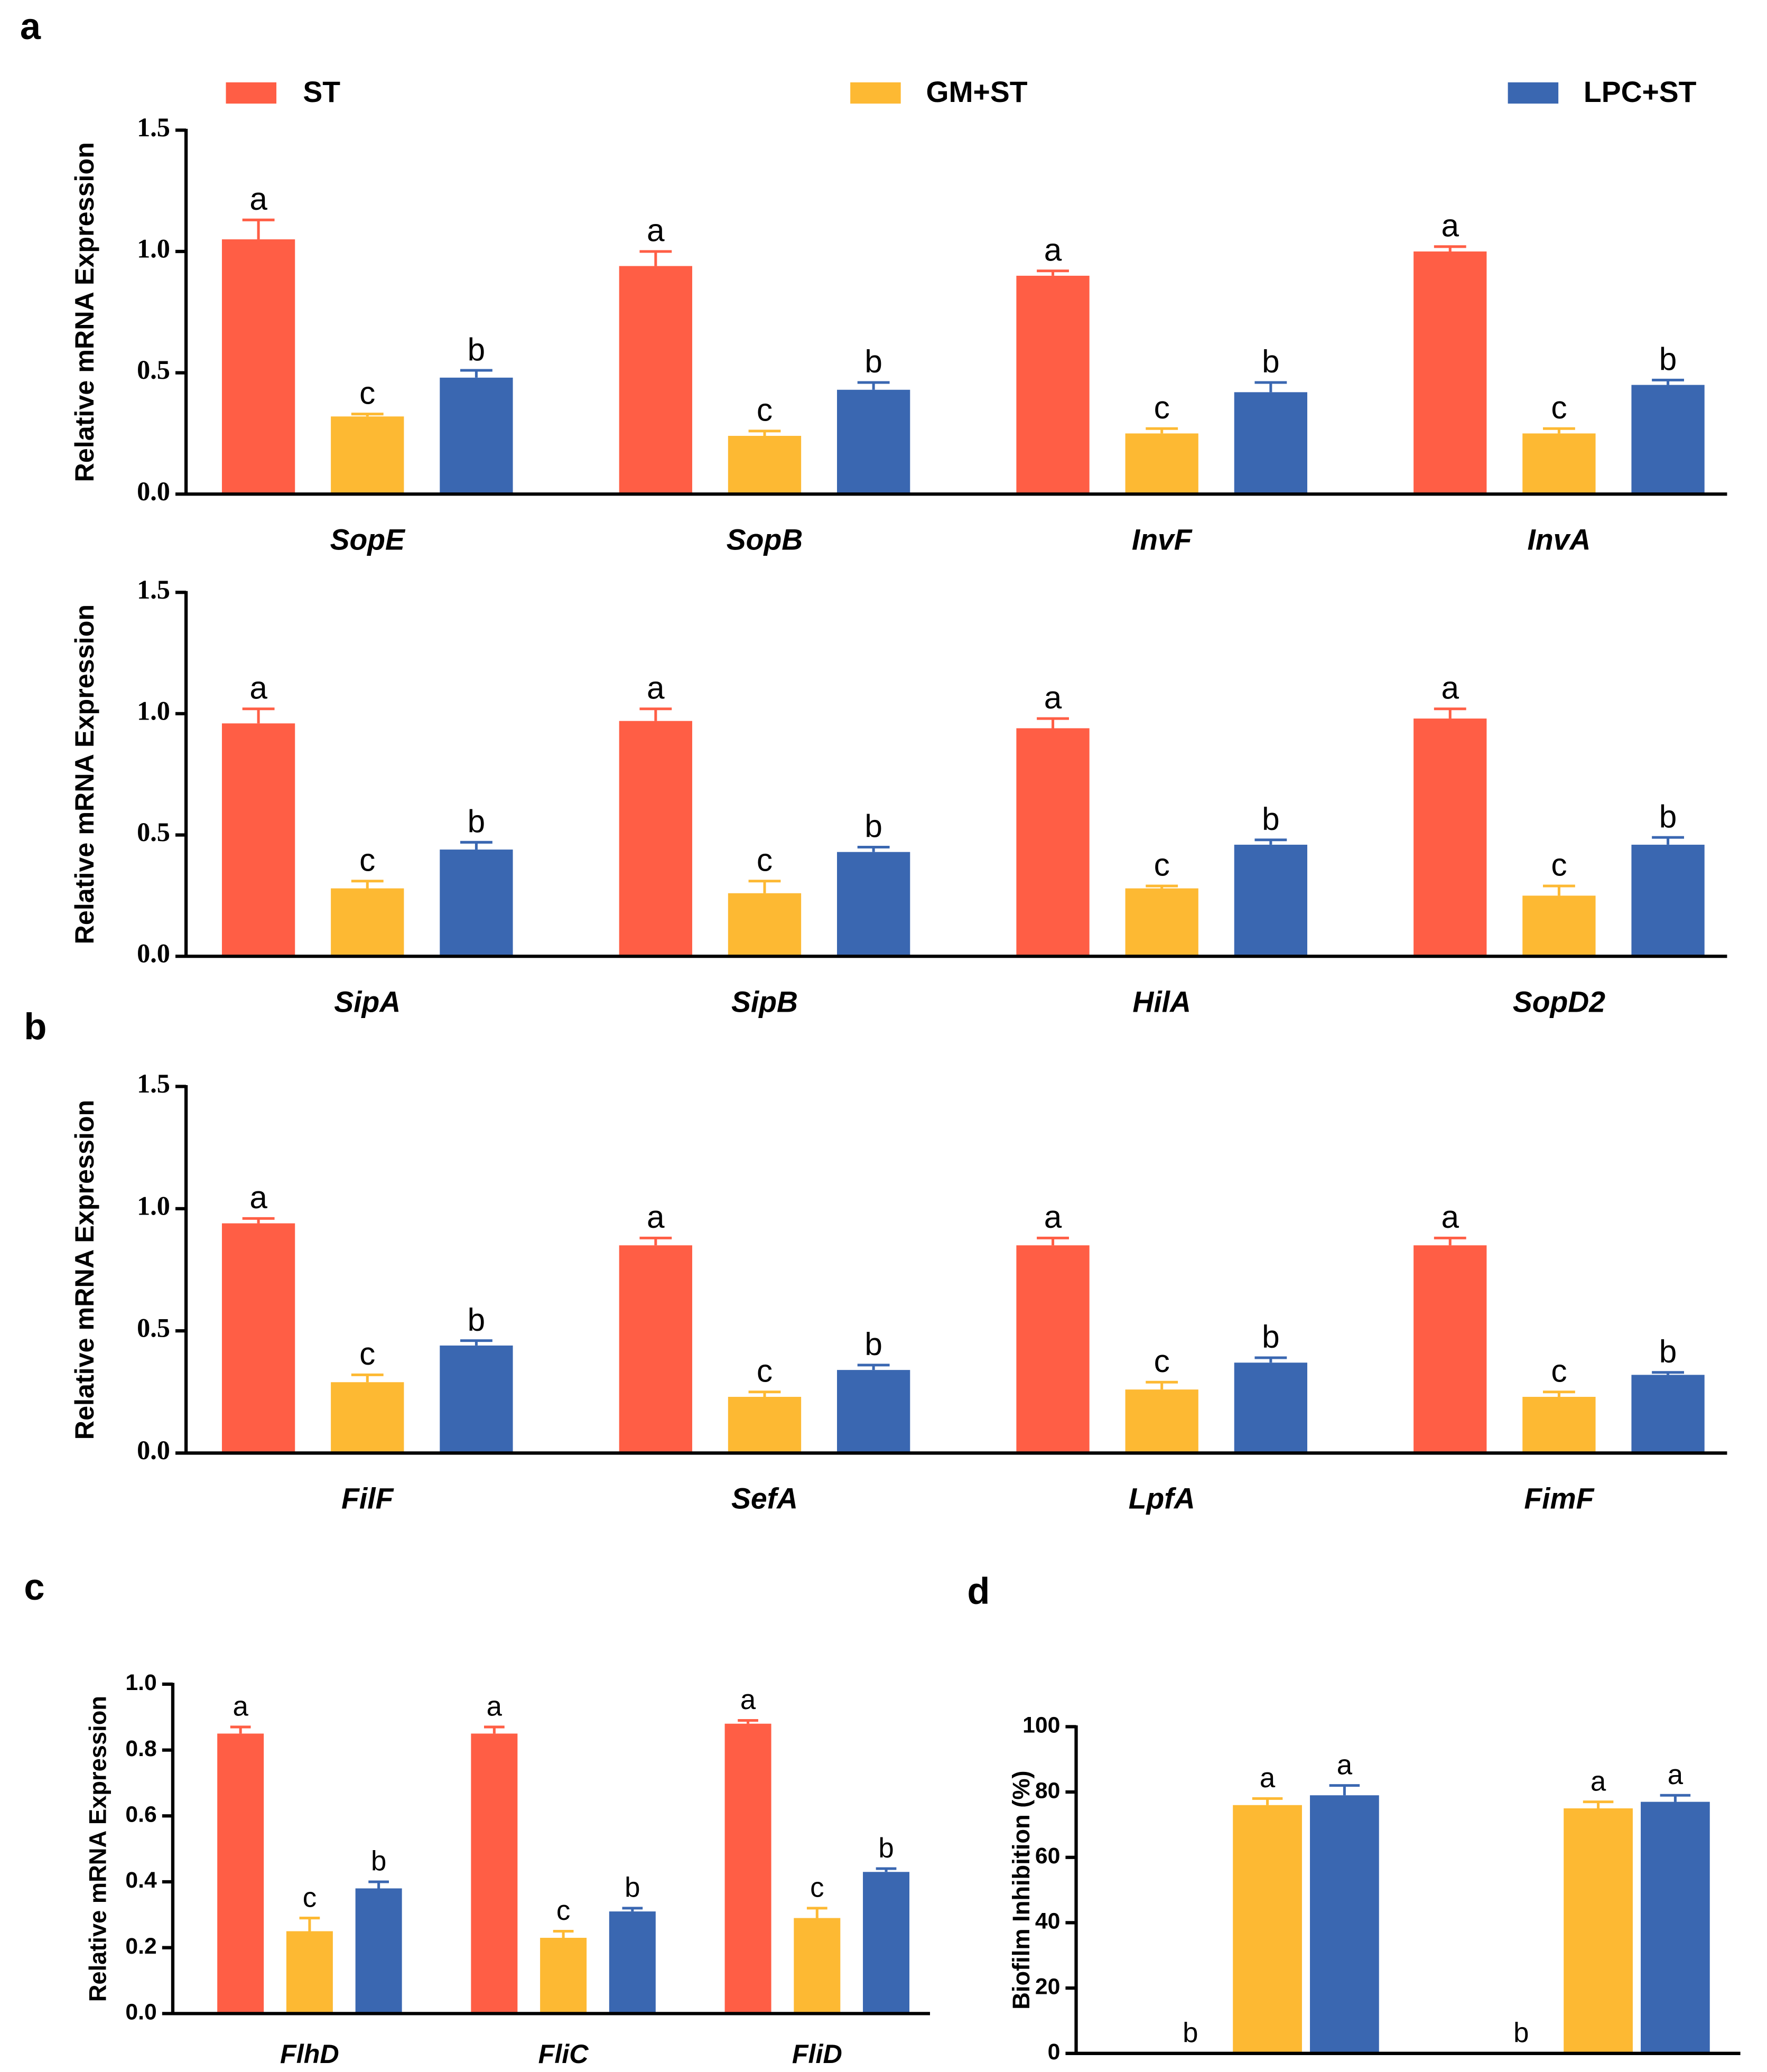 Image resolution: width=1767 pixels, height=2072 pixels. Describe the element at coordinates (1022, 1889) in the screenshot. I see `y-axis-title: Biofilm Inhibition (%)` at that location.